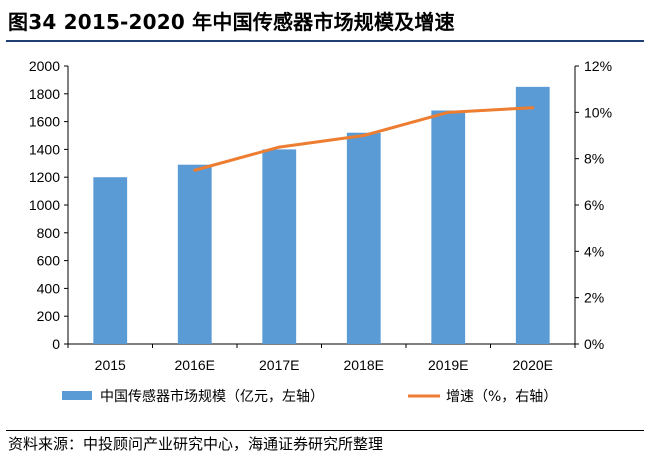  What do you see at coordinates (279, 246) in the screenshot?
I see `bar-2017E` at bounding box center [279, 246].